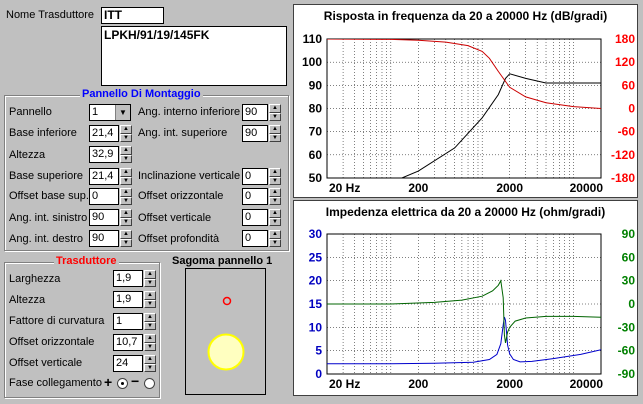 The height and width of the screenshot is (404, 643). Describe the element at coordinates (316, 304) in the screenshot. I see `y-tick-label: 15` at that location.